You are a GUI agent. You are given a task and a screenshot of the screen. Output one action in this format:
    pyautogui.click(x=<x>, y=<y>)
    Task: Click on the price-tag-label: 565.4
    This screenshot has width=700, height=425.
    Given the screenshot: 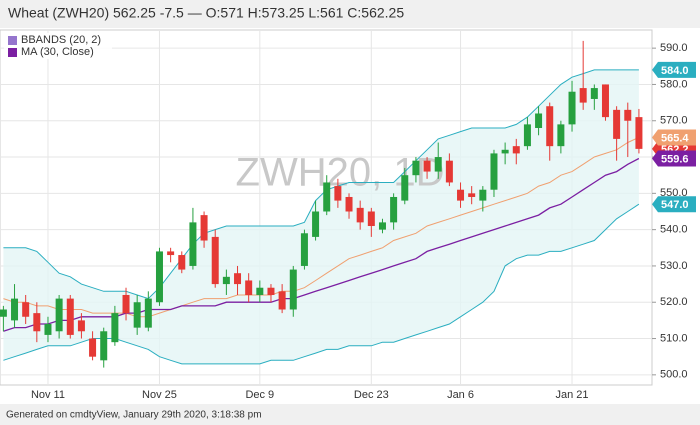 What is the action you would take?
    pyautogui.click(x=675, y=138)
    